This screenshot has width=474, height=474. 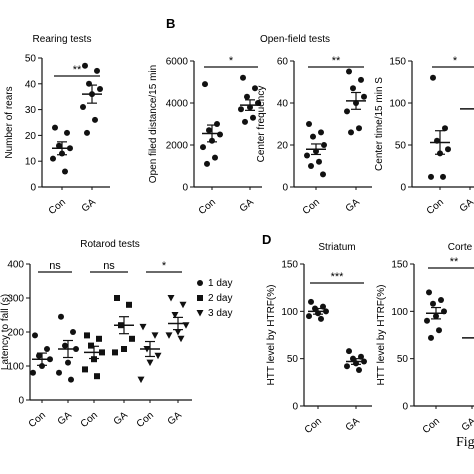 I want to click on y-tick-label: 6000, so click(x=177, y=62).